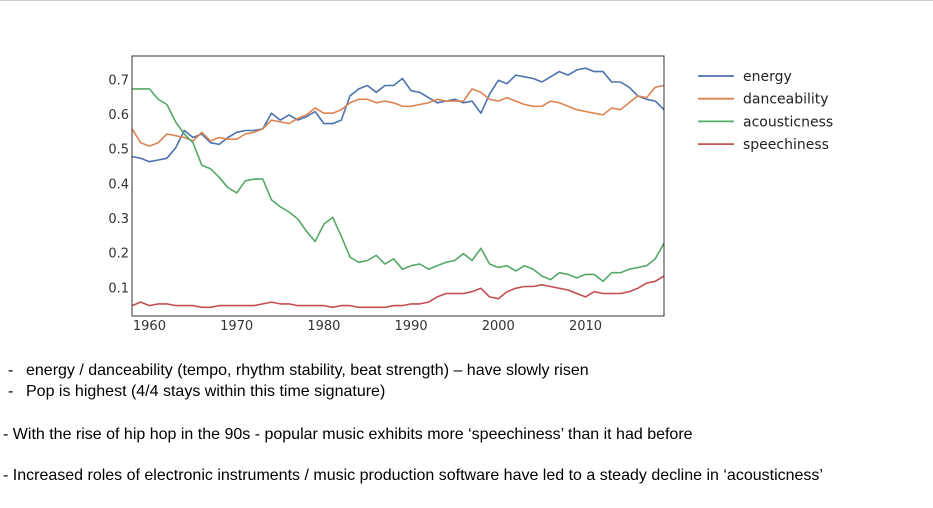  What do you see at coordinates (786, 145) in the screenshot?
I see `legend-label-speechiness: speechiness` at bounding box center [786, 145].